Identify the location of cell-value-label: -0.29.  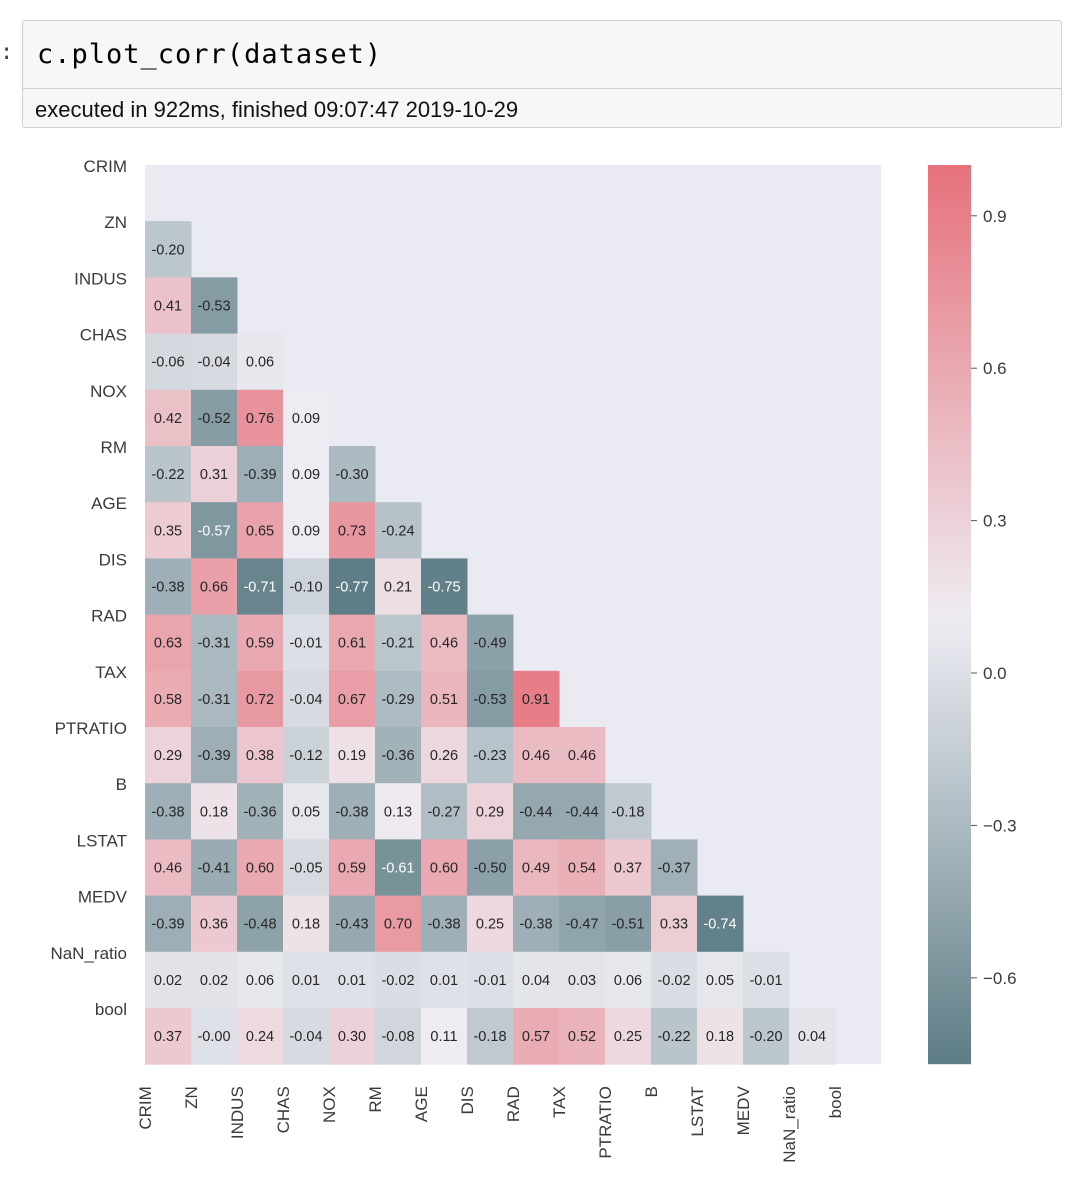
(397, 700).